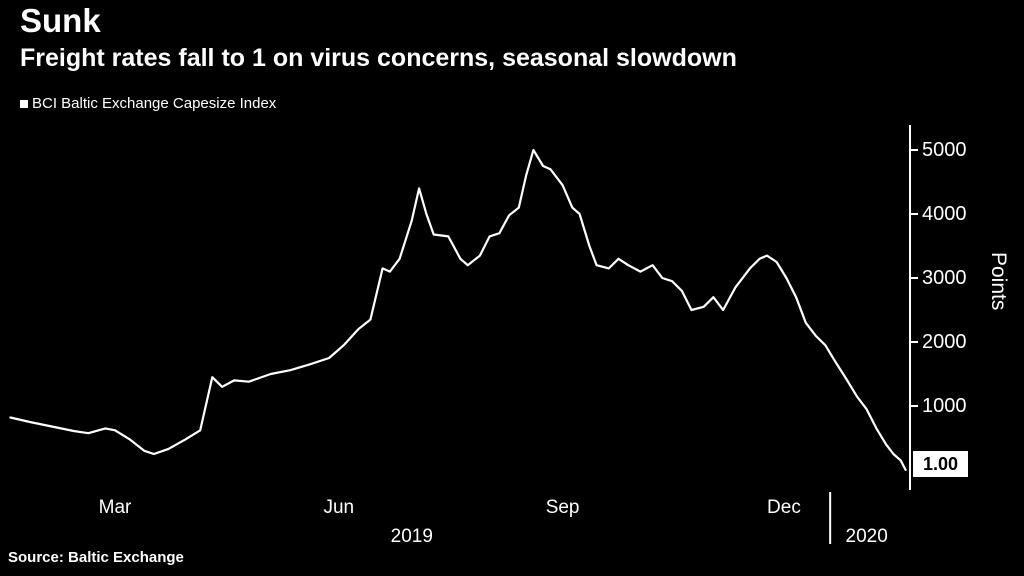  I want to click on y-tick-label: 1000, so click(944, 406).